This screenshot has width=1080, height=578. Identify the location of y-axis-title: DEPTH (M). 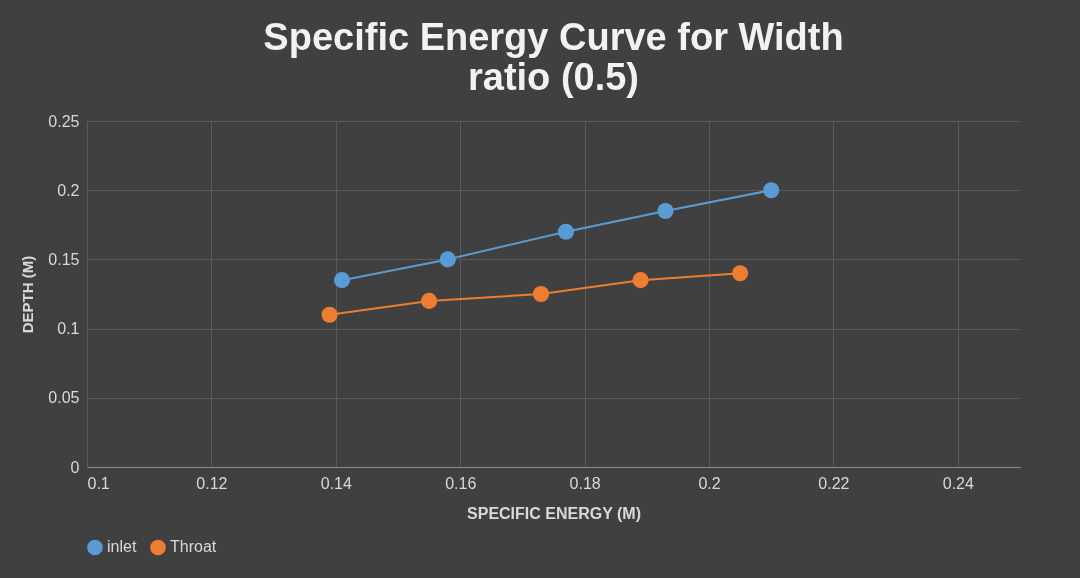
(28, 294).